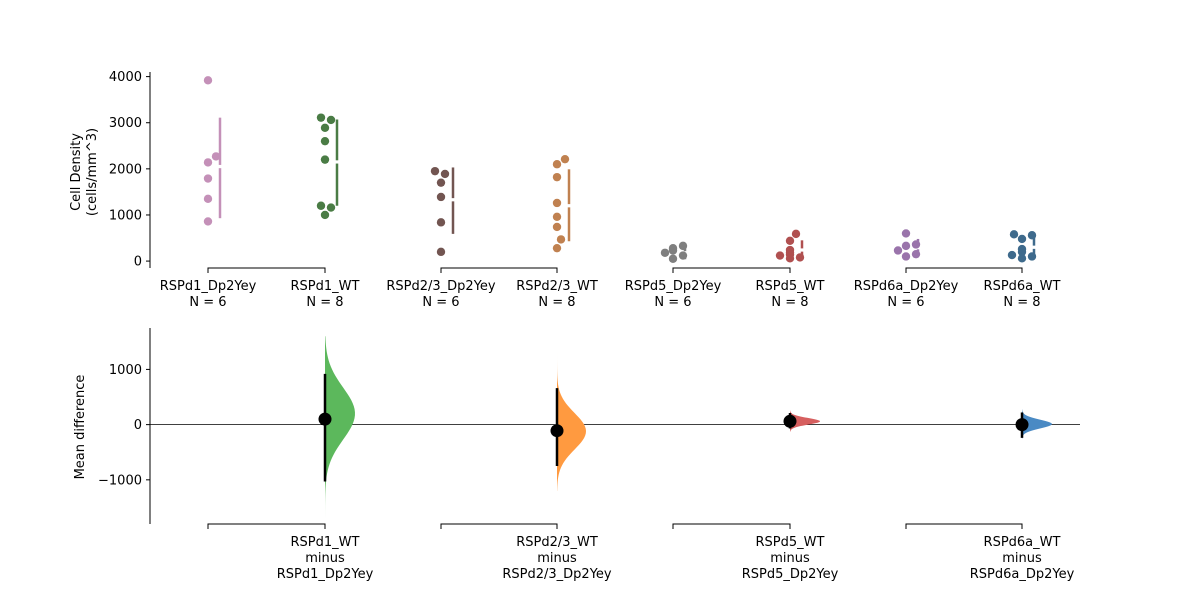 This screenshot has height=600, width=1200. What do you see at coordinates (125, 77) in the screenshot?
I see `top-y-tick-label-4000: 4000` at bounding box center [125, 77].